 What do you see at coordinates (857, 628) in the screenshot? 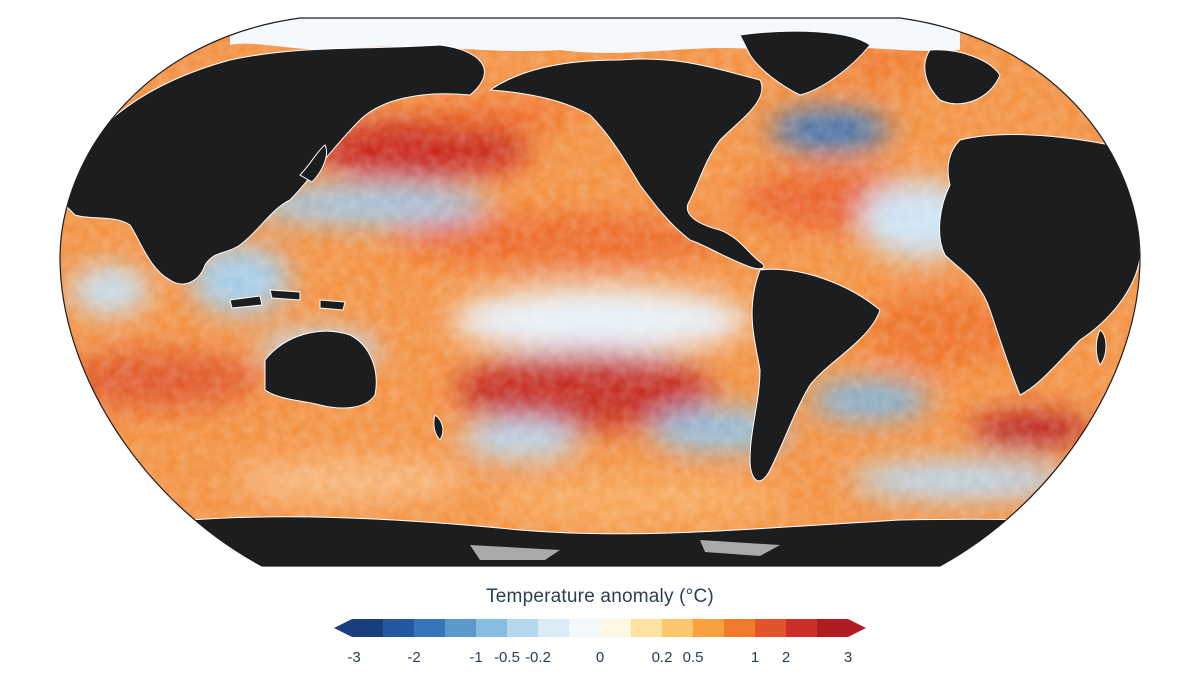
I see `colorbar-arrow-right` at bounding box center [857, 628].